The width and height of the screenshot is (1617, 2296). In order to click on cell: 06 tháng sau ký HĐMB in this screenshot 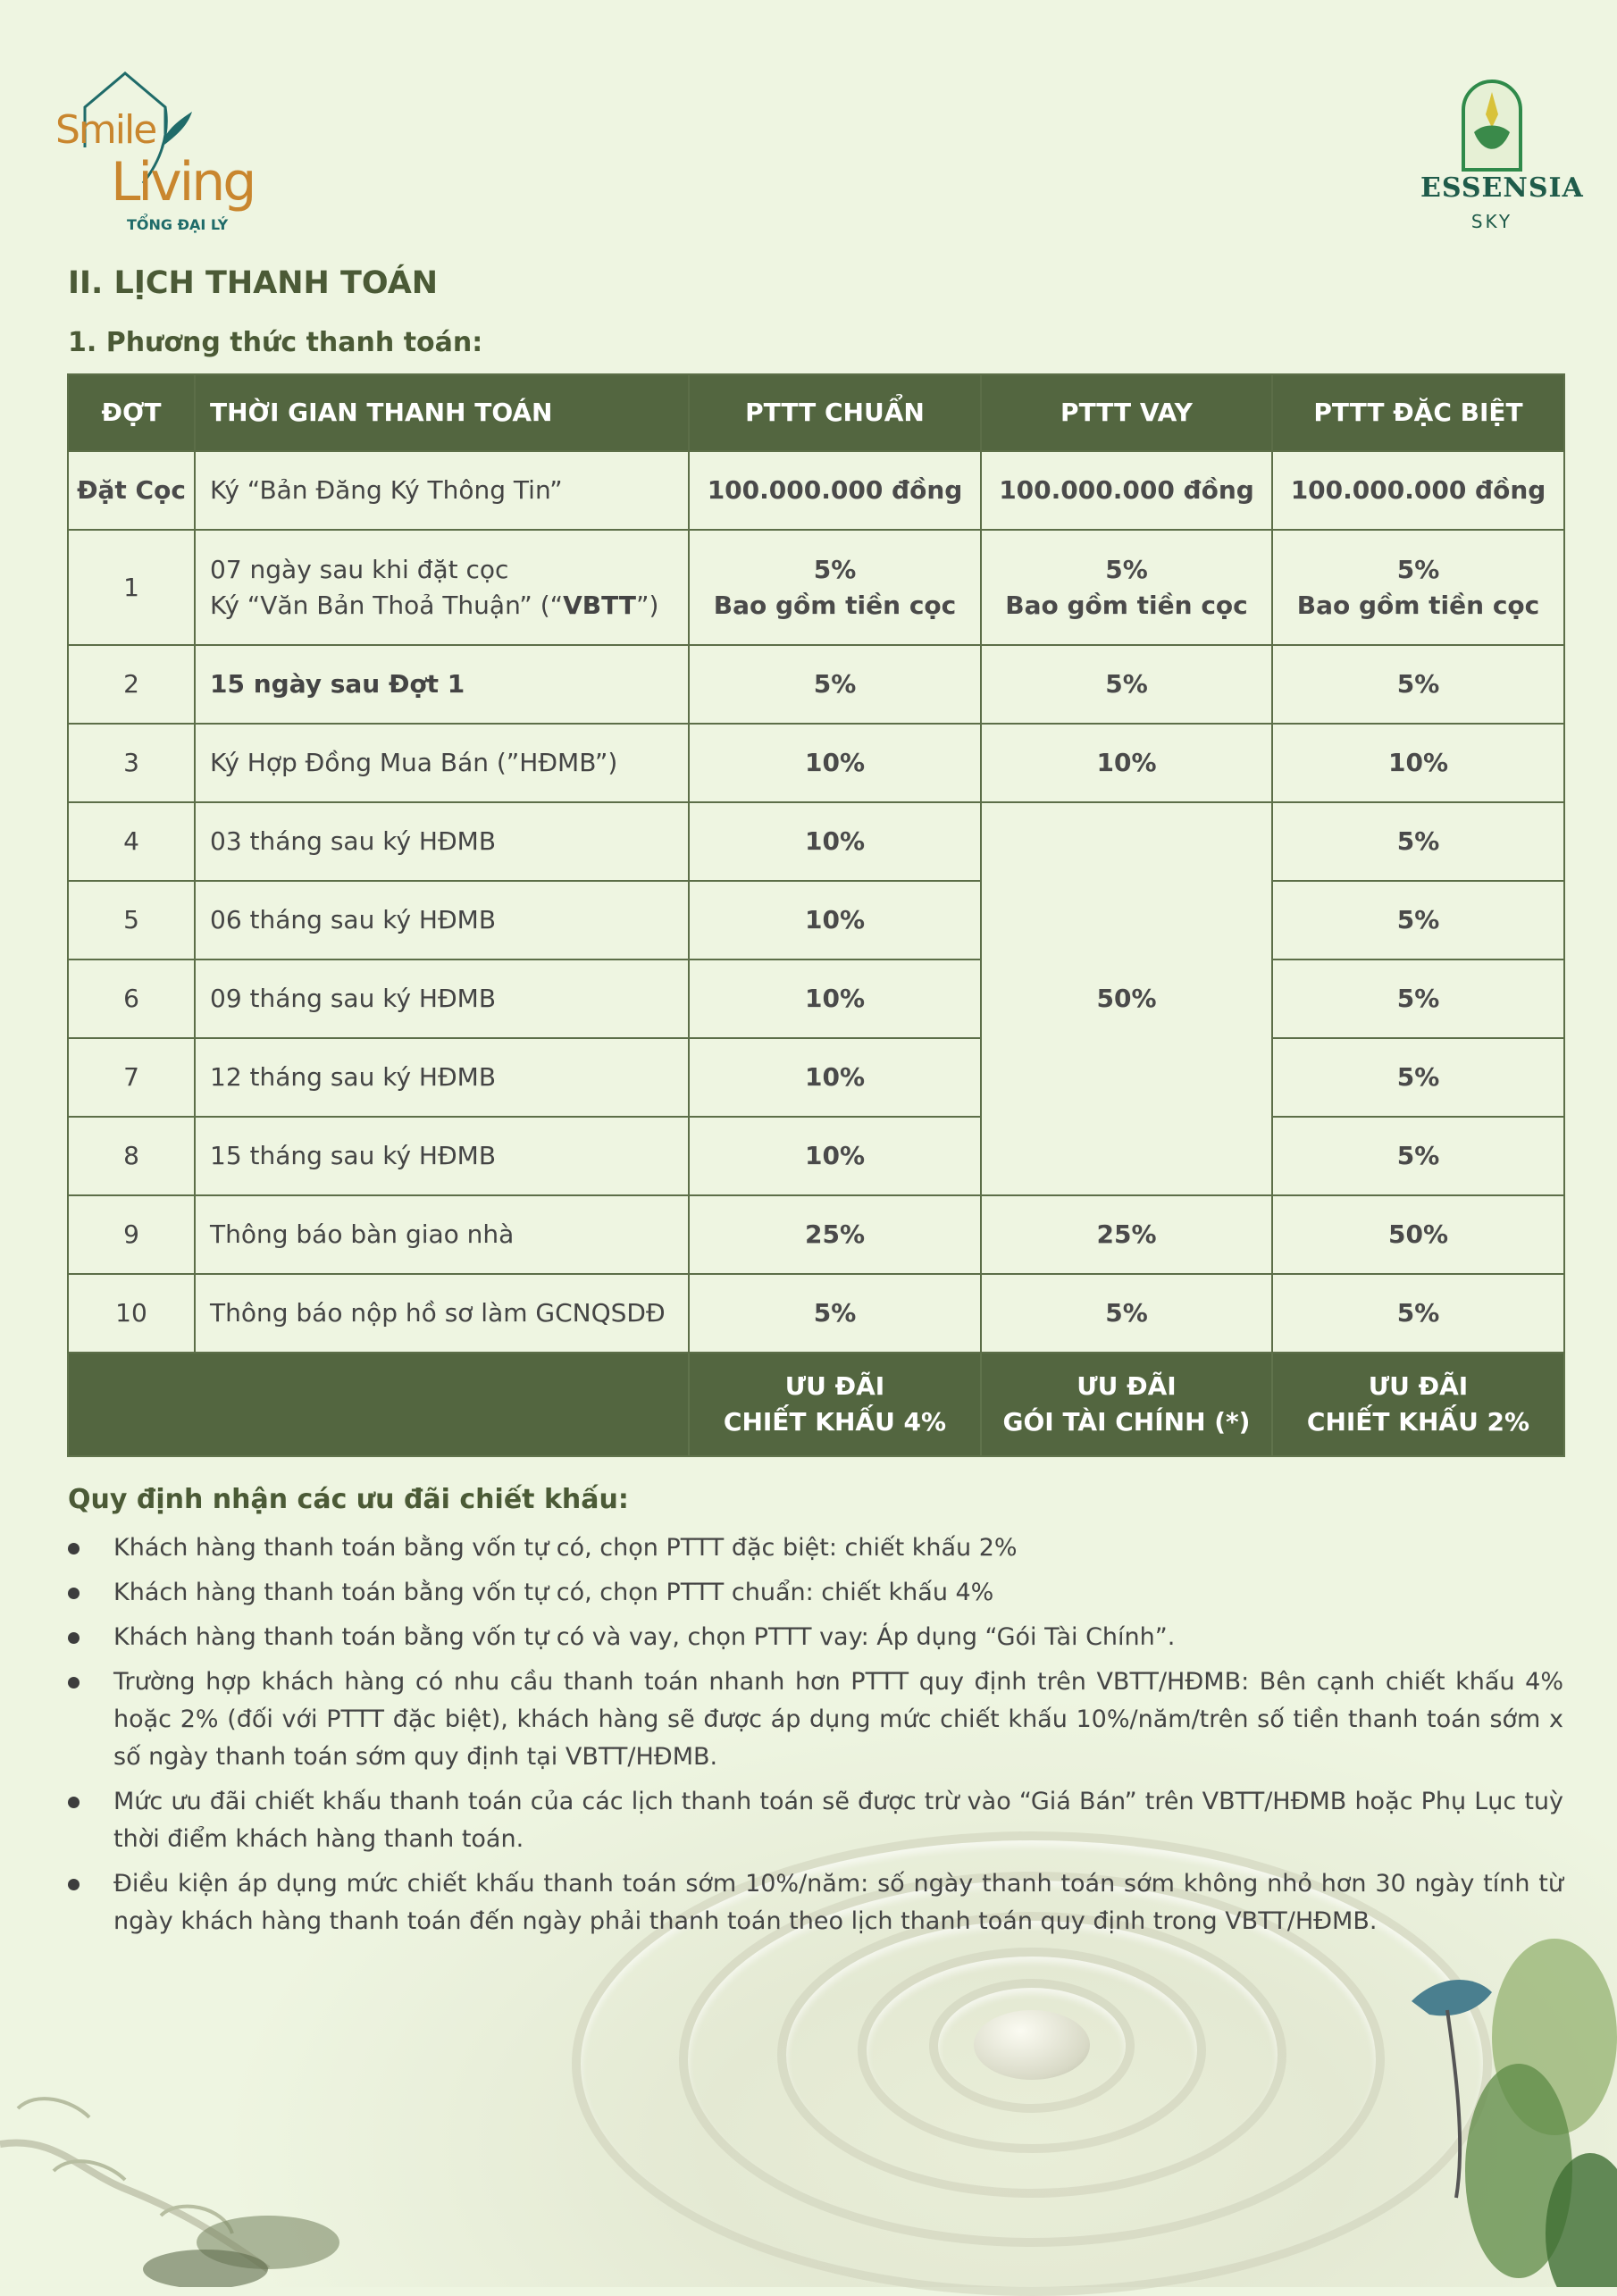, I will do `click(442, 920)`.